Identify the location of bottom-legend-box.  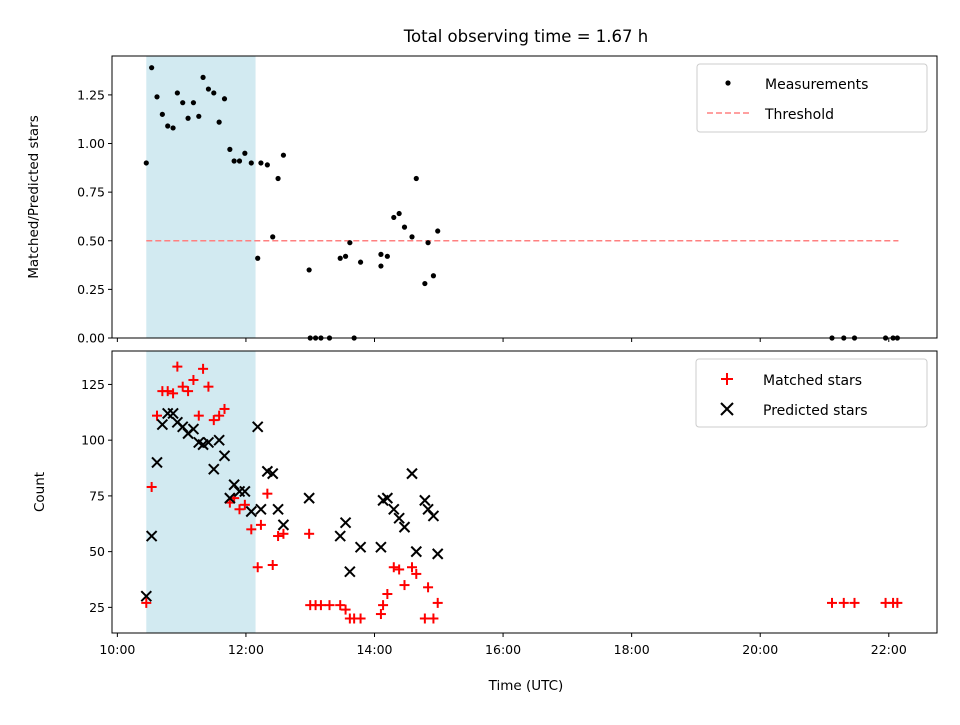
(811, 393).